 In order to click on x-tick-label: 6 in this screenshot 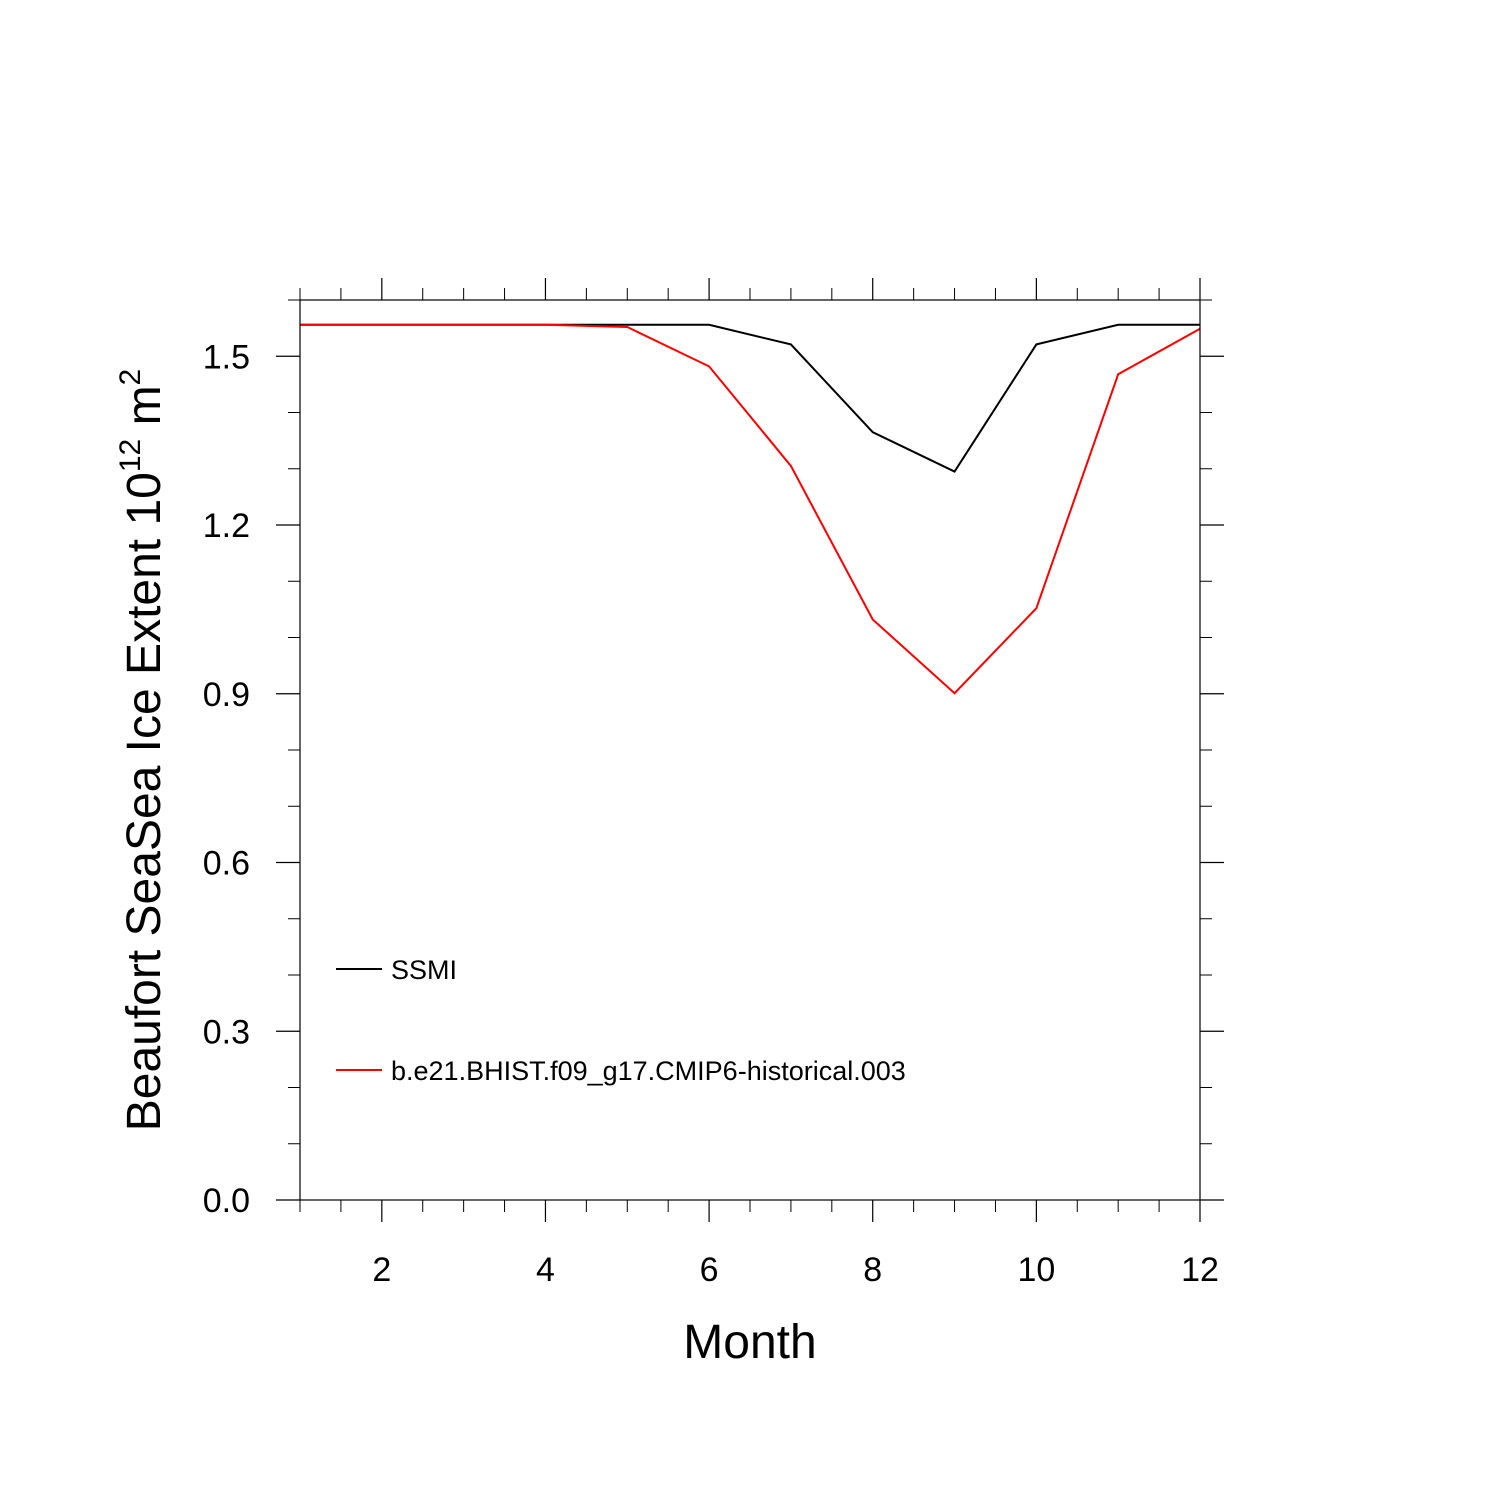, I will do `click(709, 1270)`.